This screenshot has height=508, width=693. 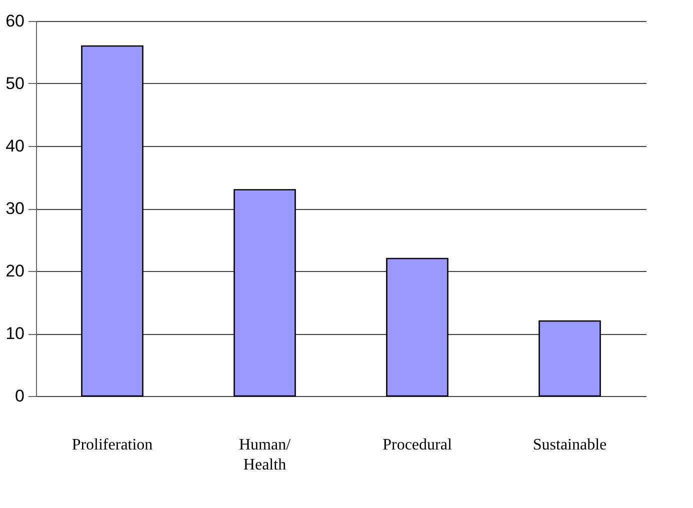 I want to click on y-tick-label: 60, so click(x=15, y=21).